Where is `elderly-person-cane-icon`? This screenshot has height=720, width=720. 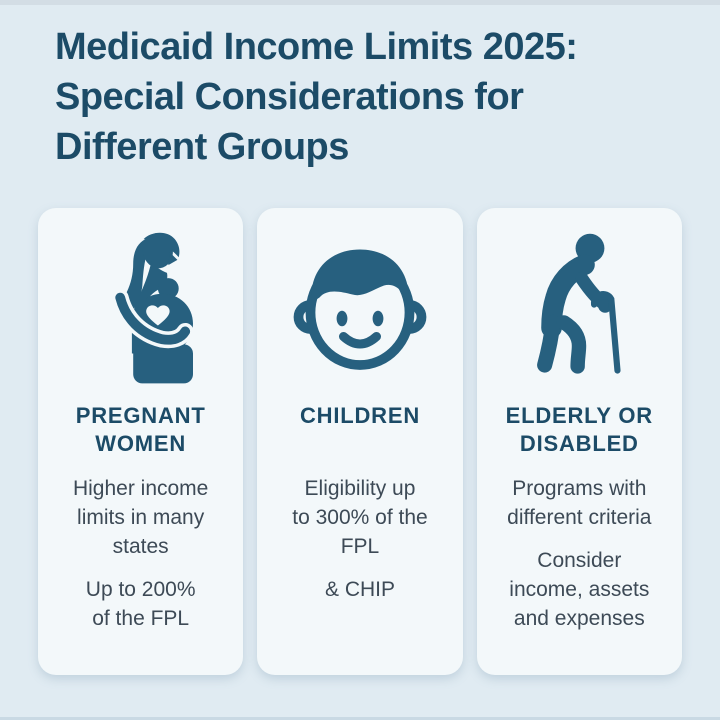 elderly-person-cane-icon is located at coordinates (579, 308).